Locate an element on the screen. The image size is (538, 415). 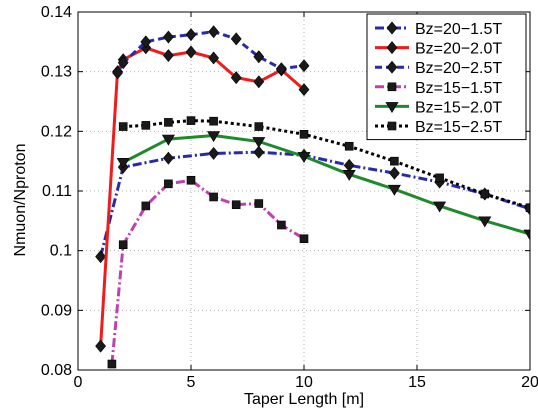
x-tick-label: 10 is located at coordinates (304, 382).